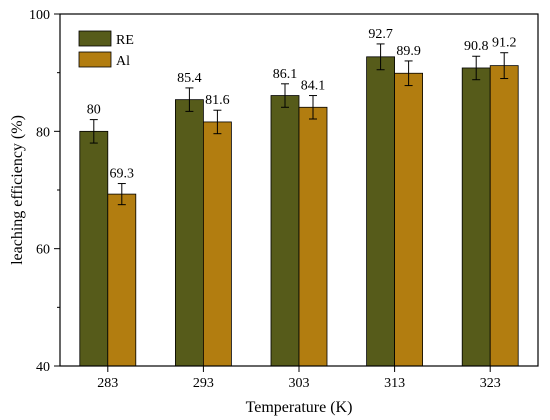 The image size is (550, 420). I want to click on legend-label-re: RE, so click(125, 40).